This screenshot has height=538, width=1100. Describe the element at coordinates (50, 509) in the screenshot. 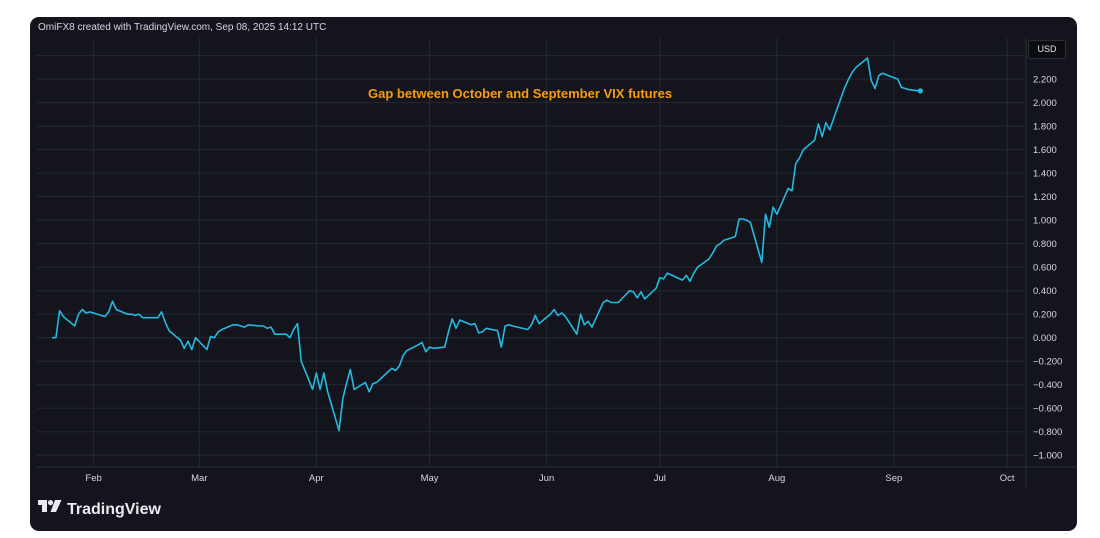

I see `tradingview-logo-icon` at that location.